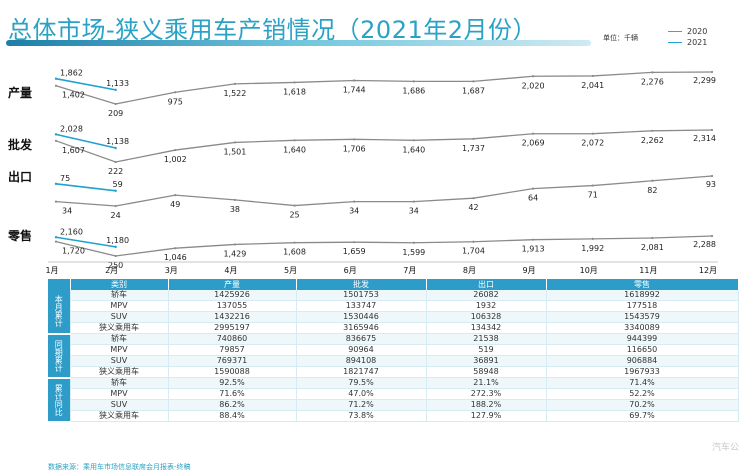 The image size is (752, 475). I want to click on table-row: 累计同比 轿车 92.5% 79.5% 21.1% 71.4%, so click(393, 400).